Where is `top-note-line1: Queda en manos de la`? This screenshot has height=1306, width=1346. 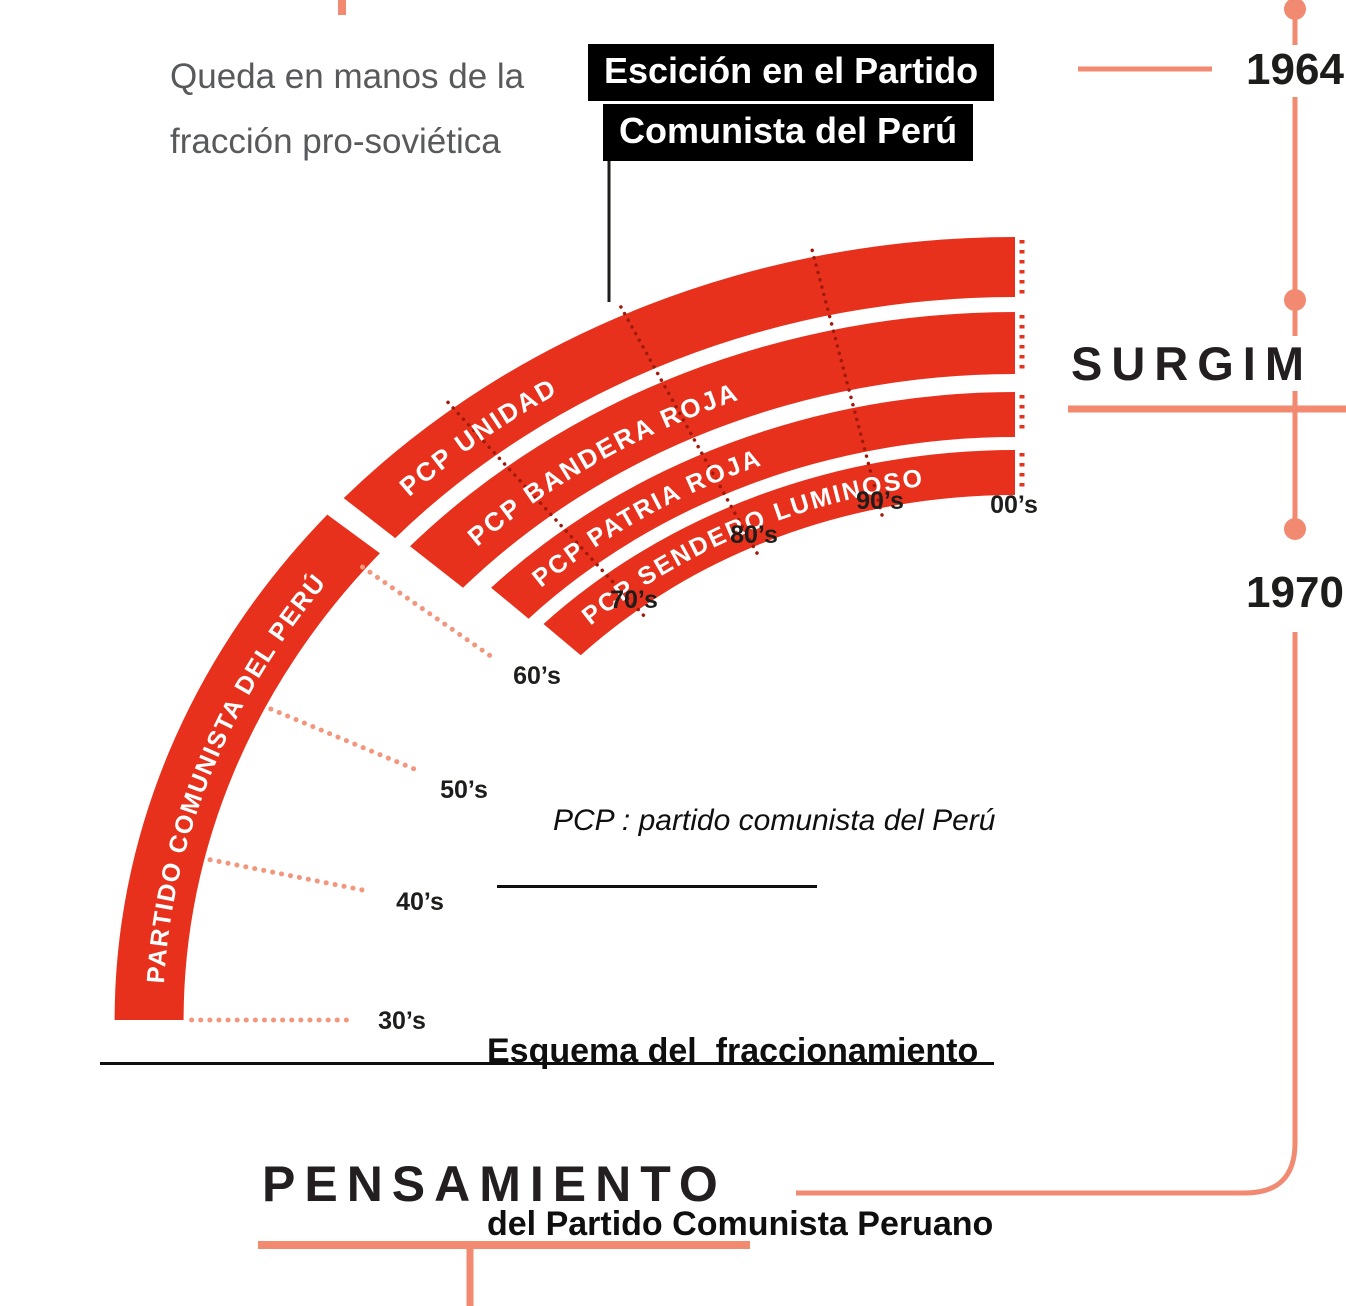 top-note-line1: Queda en manos de la is located at coordinates (347, 76).